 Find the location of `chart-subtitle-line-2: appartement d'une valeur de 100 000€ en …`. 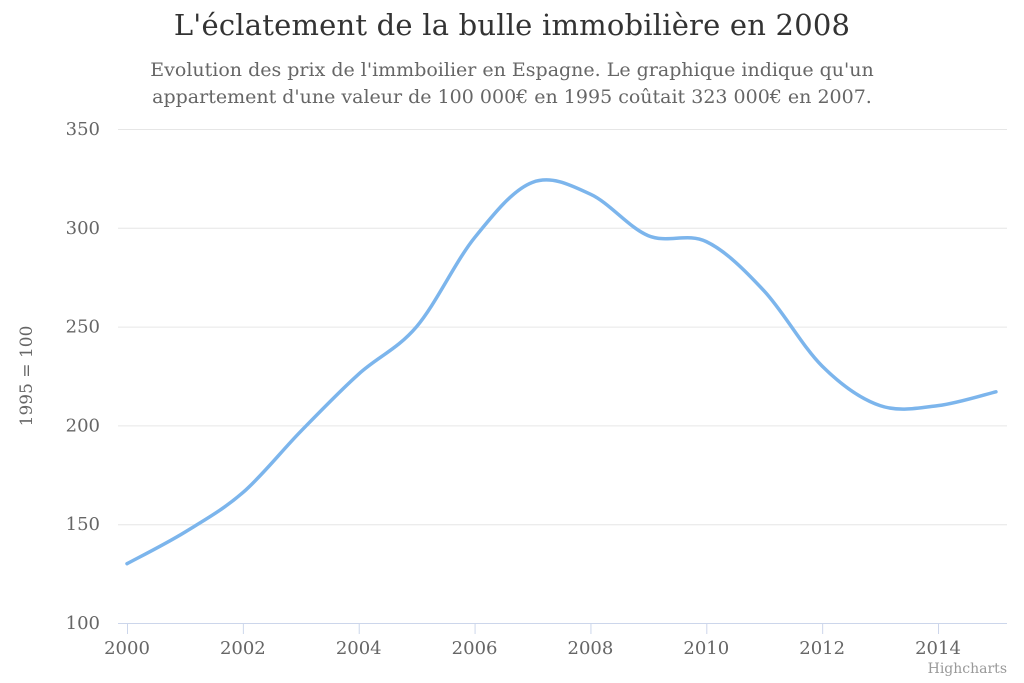

chart-subtitle-line-2: appartement d'une valeur de 100 000€ en … is located at coordinates (512, 97).